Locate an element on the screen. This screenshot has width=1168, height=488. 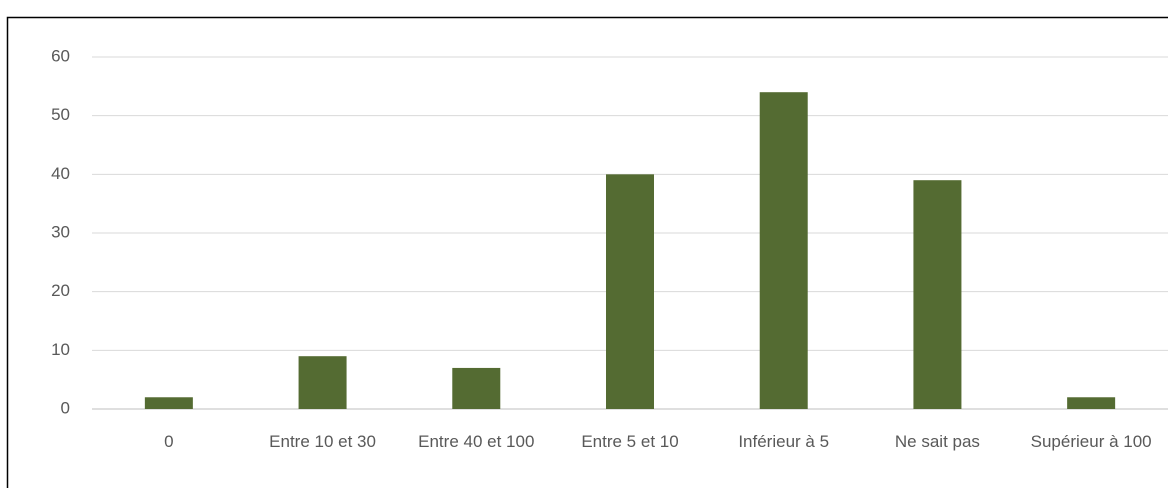
y-tick-label: 10 is located at coordinates (60, 349).